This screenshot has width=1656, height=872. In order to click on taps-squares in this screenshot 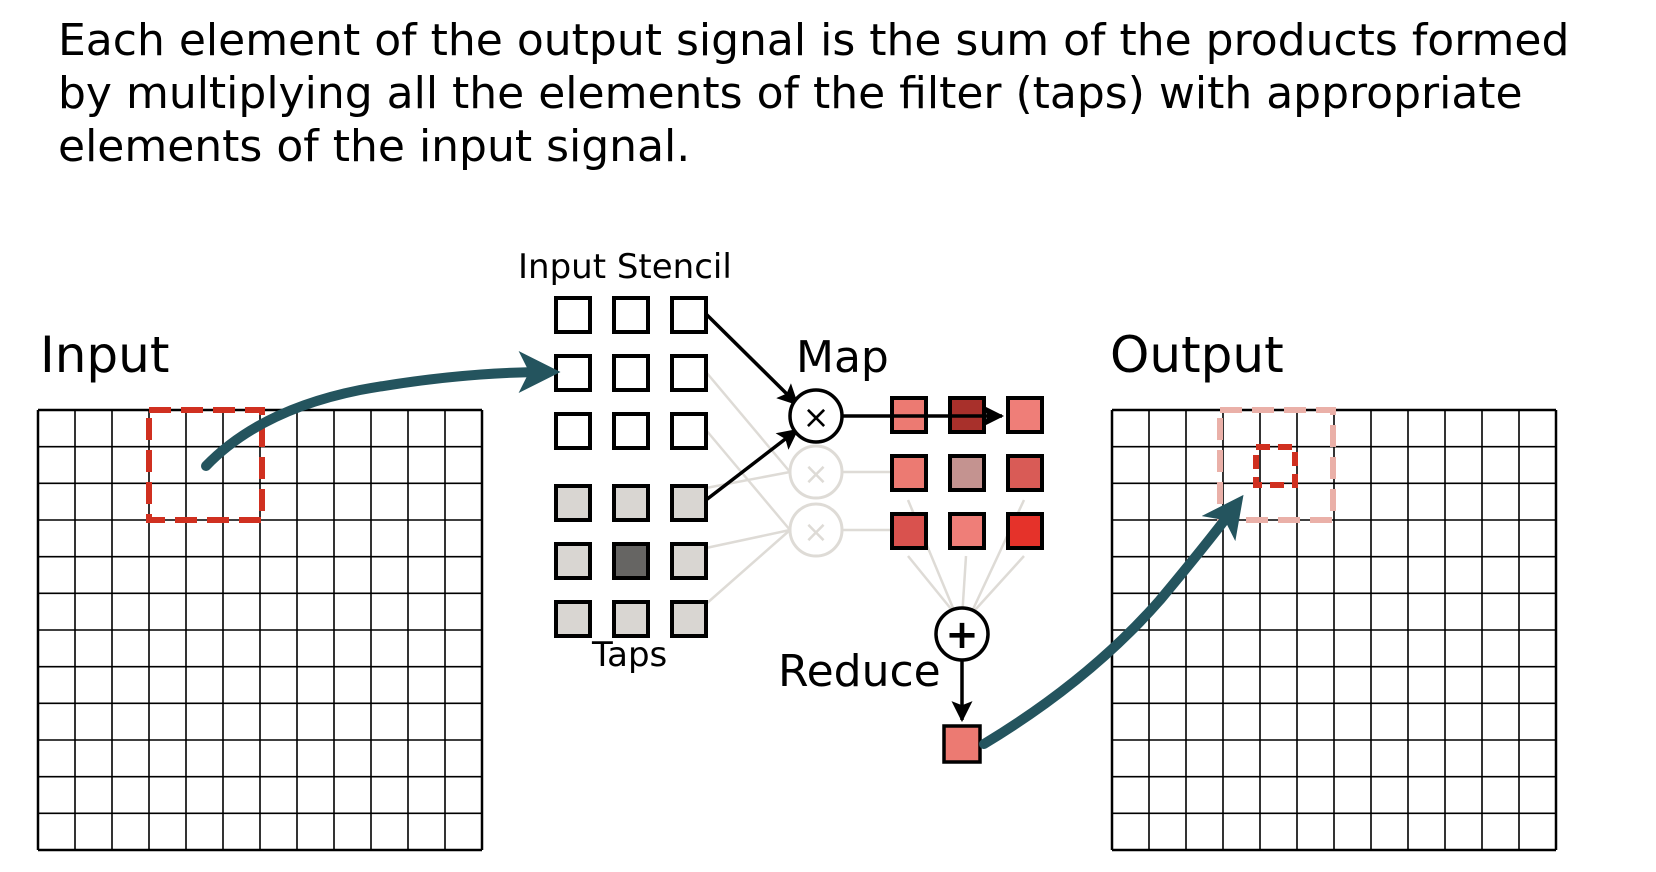, I will do `click(631, 561)`.